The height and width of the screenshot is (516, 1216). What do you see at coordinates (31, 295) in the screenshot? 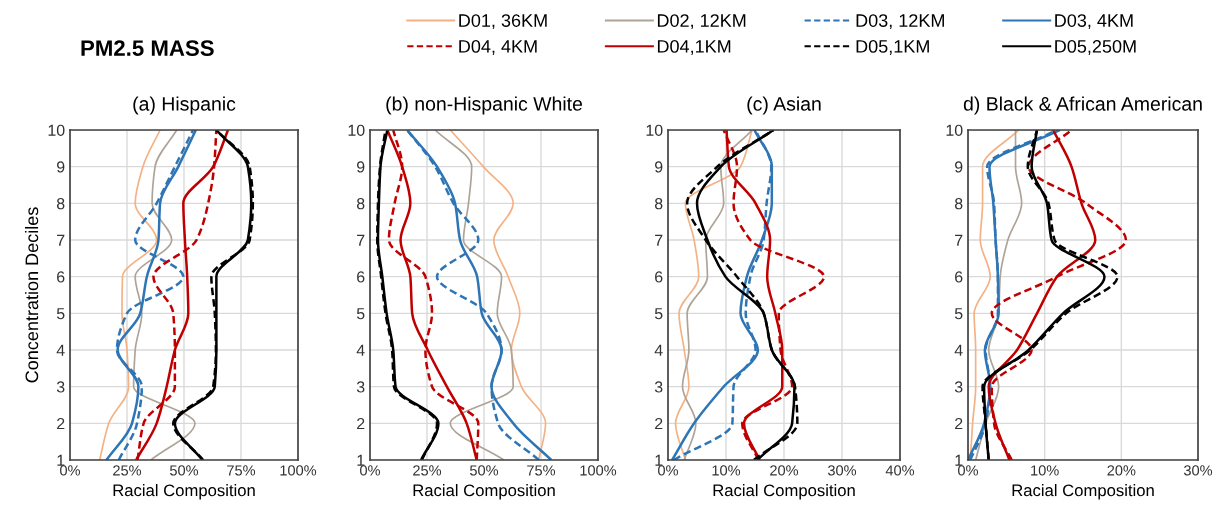
I see `y-axis-title: Concentration Deciles` at bounding box center [31, 295].